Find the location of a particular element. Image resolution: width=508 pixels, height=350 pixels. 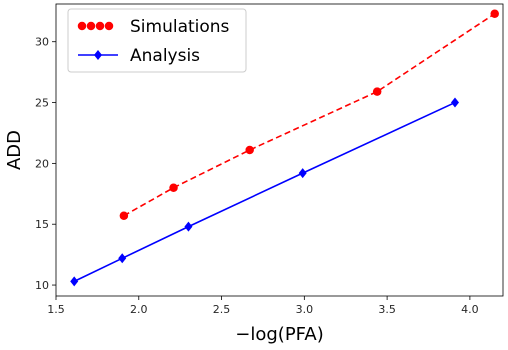

y-tick-label: 25 is located at coordinates (42, 103).